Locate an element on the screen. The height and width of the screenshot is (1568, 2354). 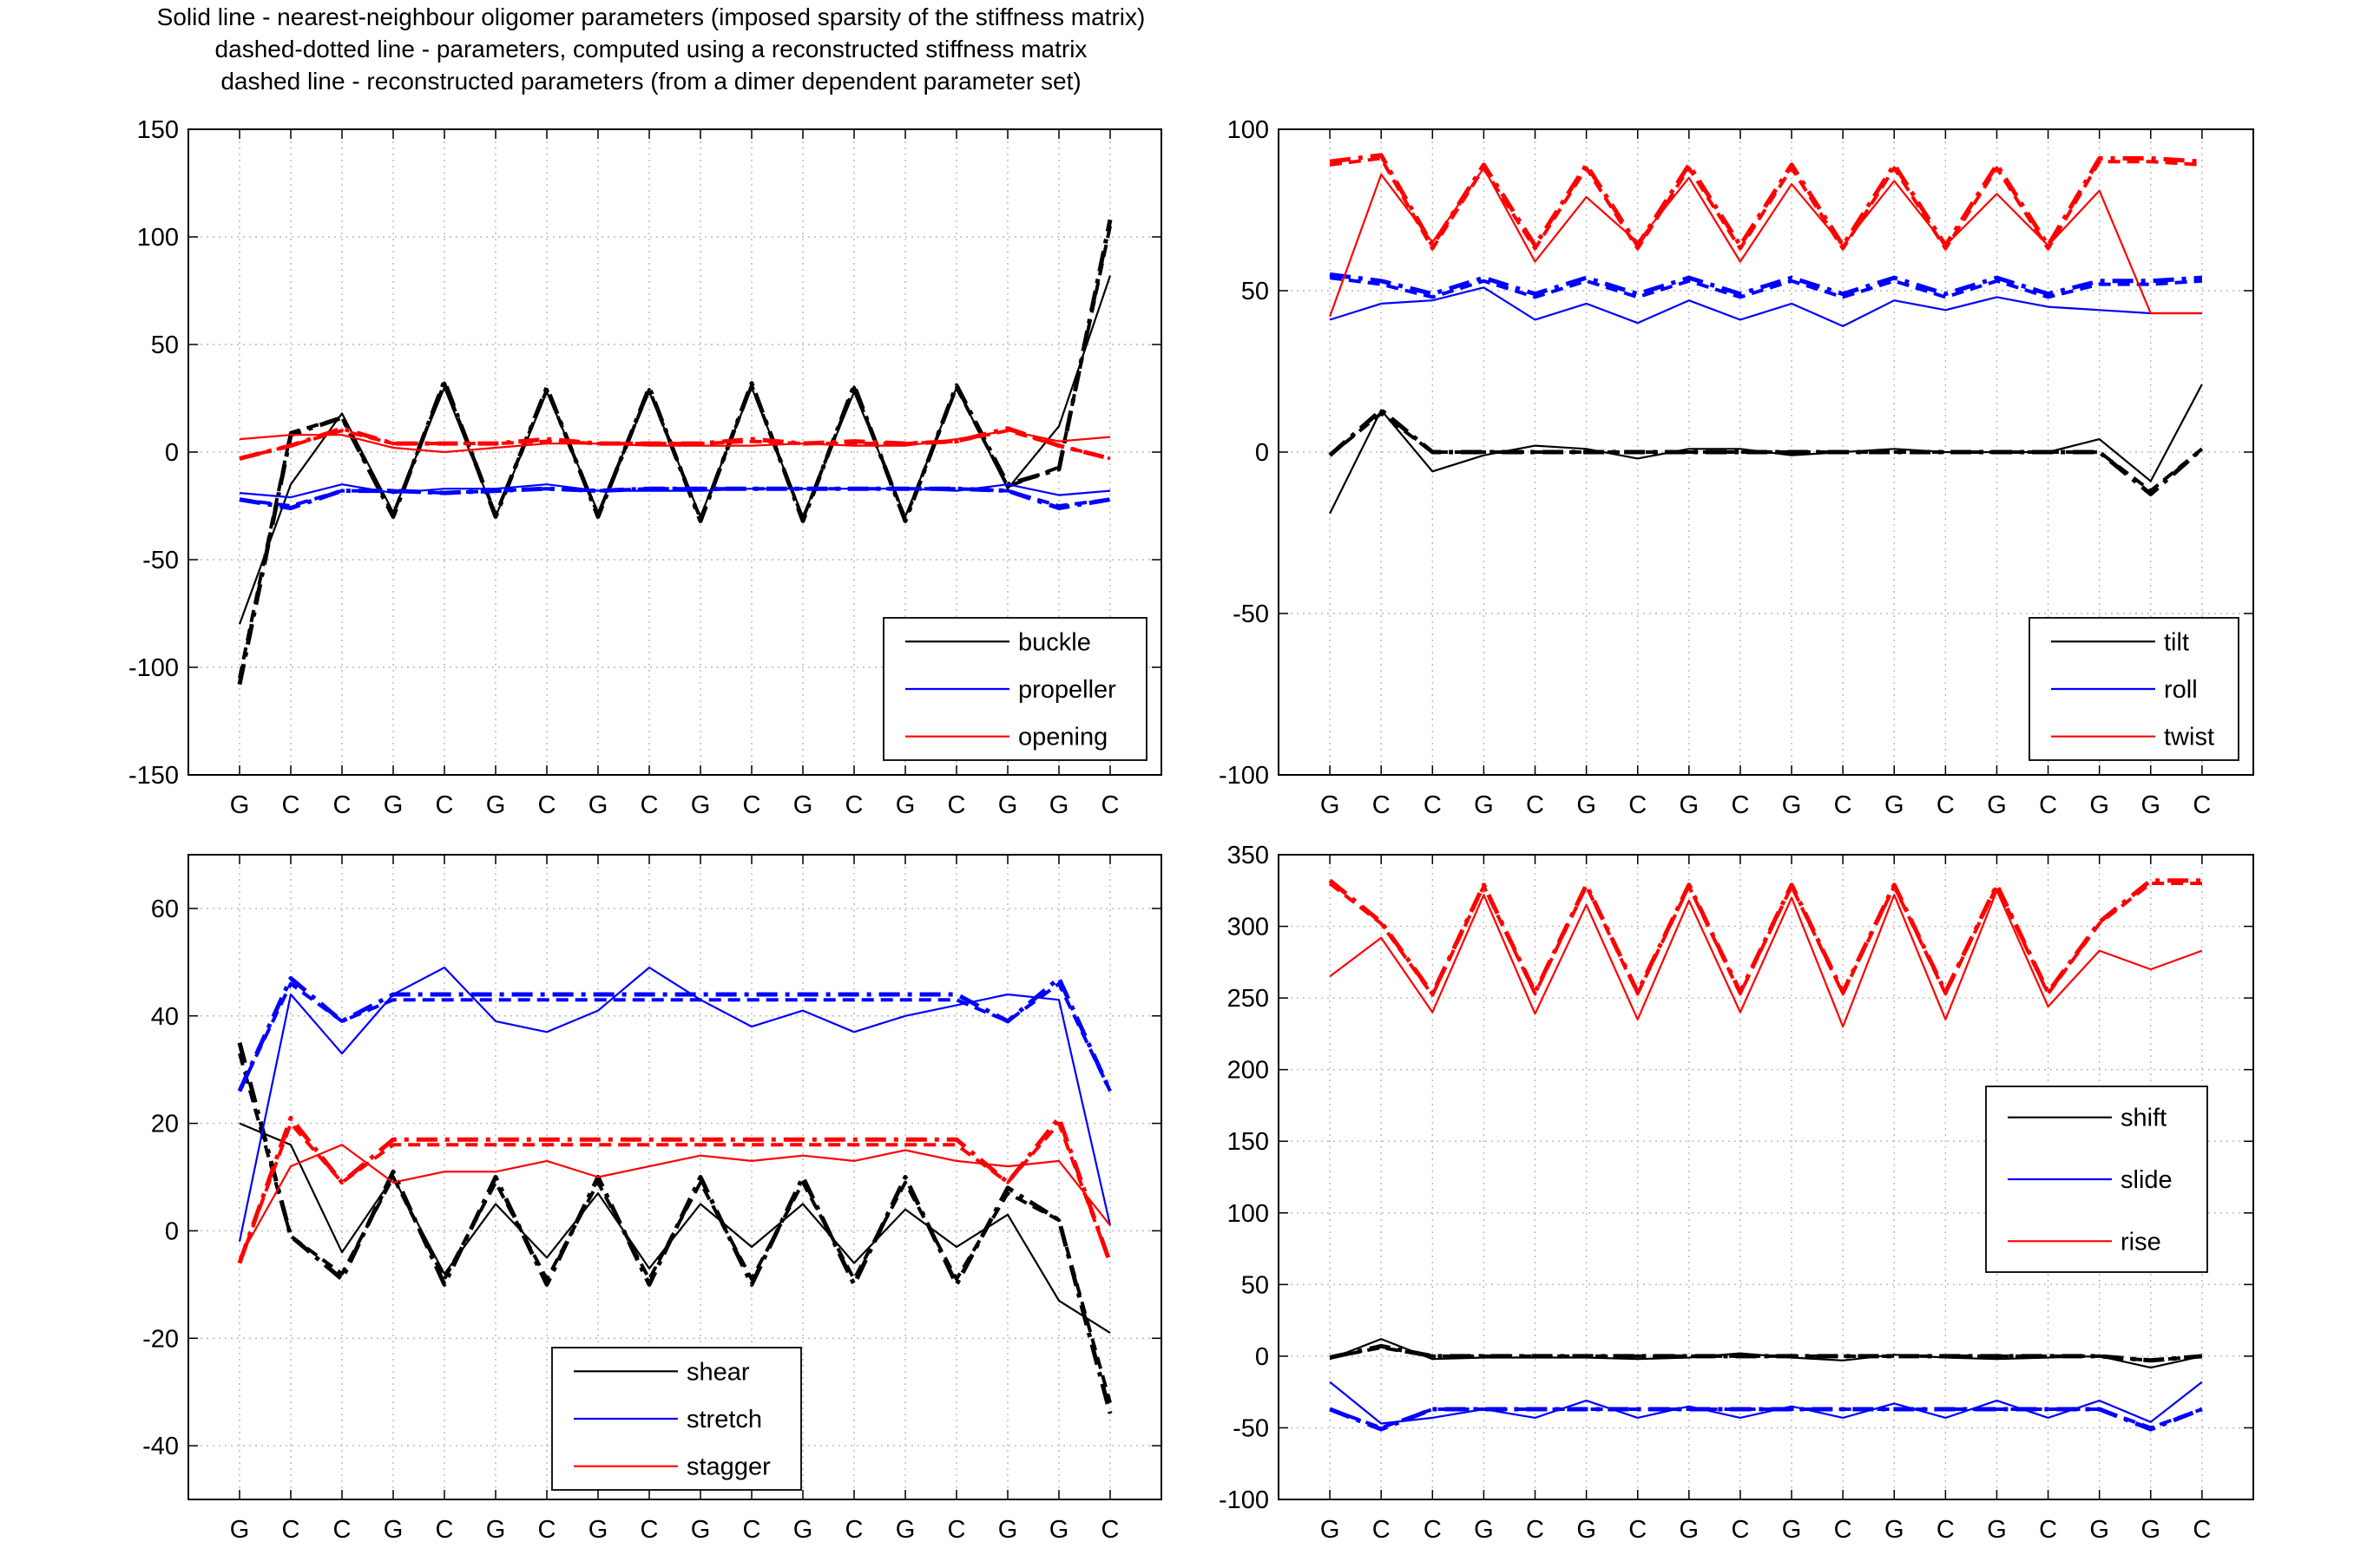
y-tick-label: 40 is located at coordinates (165, 1017).